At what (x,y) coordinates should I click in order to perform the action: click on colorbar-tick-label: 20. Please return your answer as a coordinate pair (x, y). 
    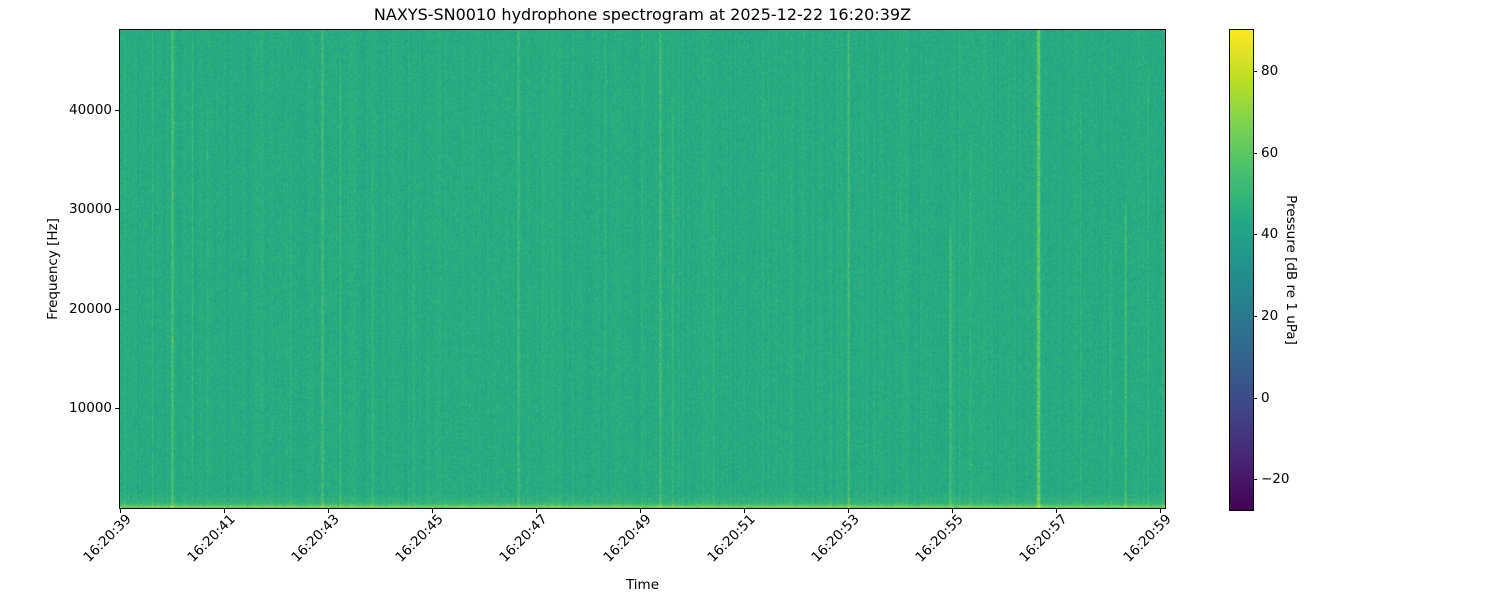
    Looking at the image, I should click on (1270, 316).